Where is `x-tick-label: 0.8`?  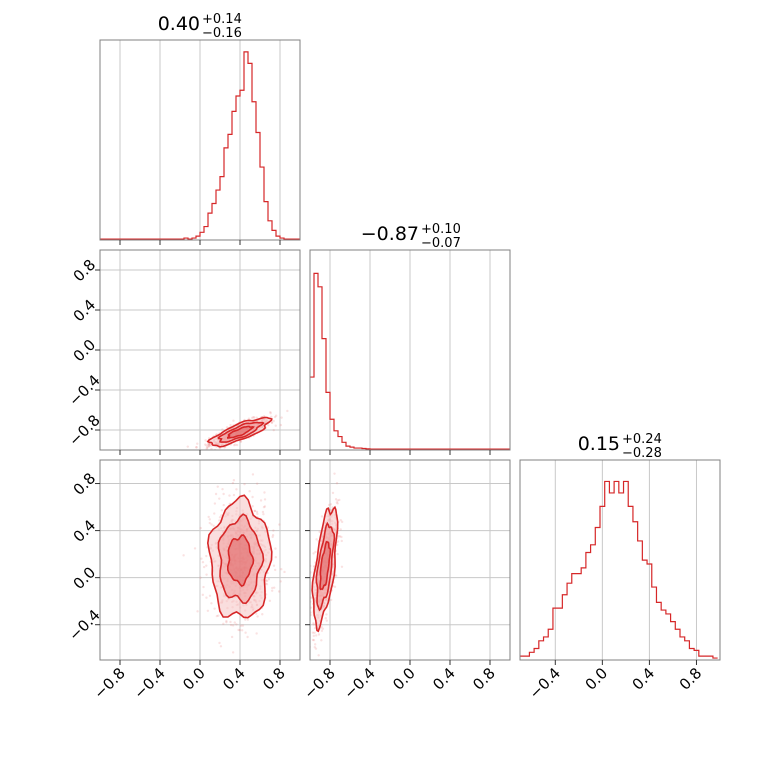 x-tick-label: 0.8 is located at coordinates (691, 679).